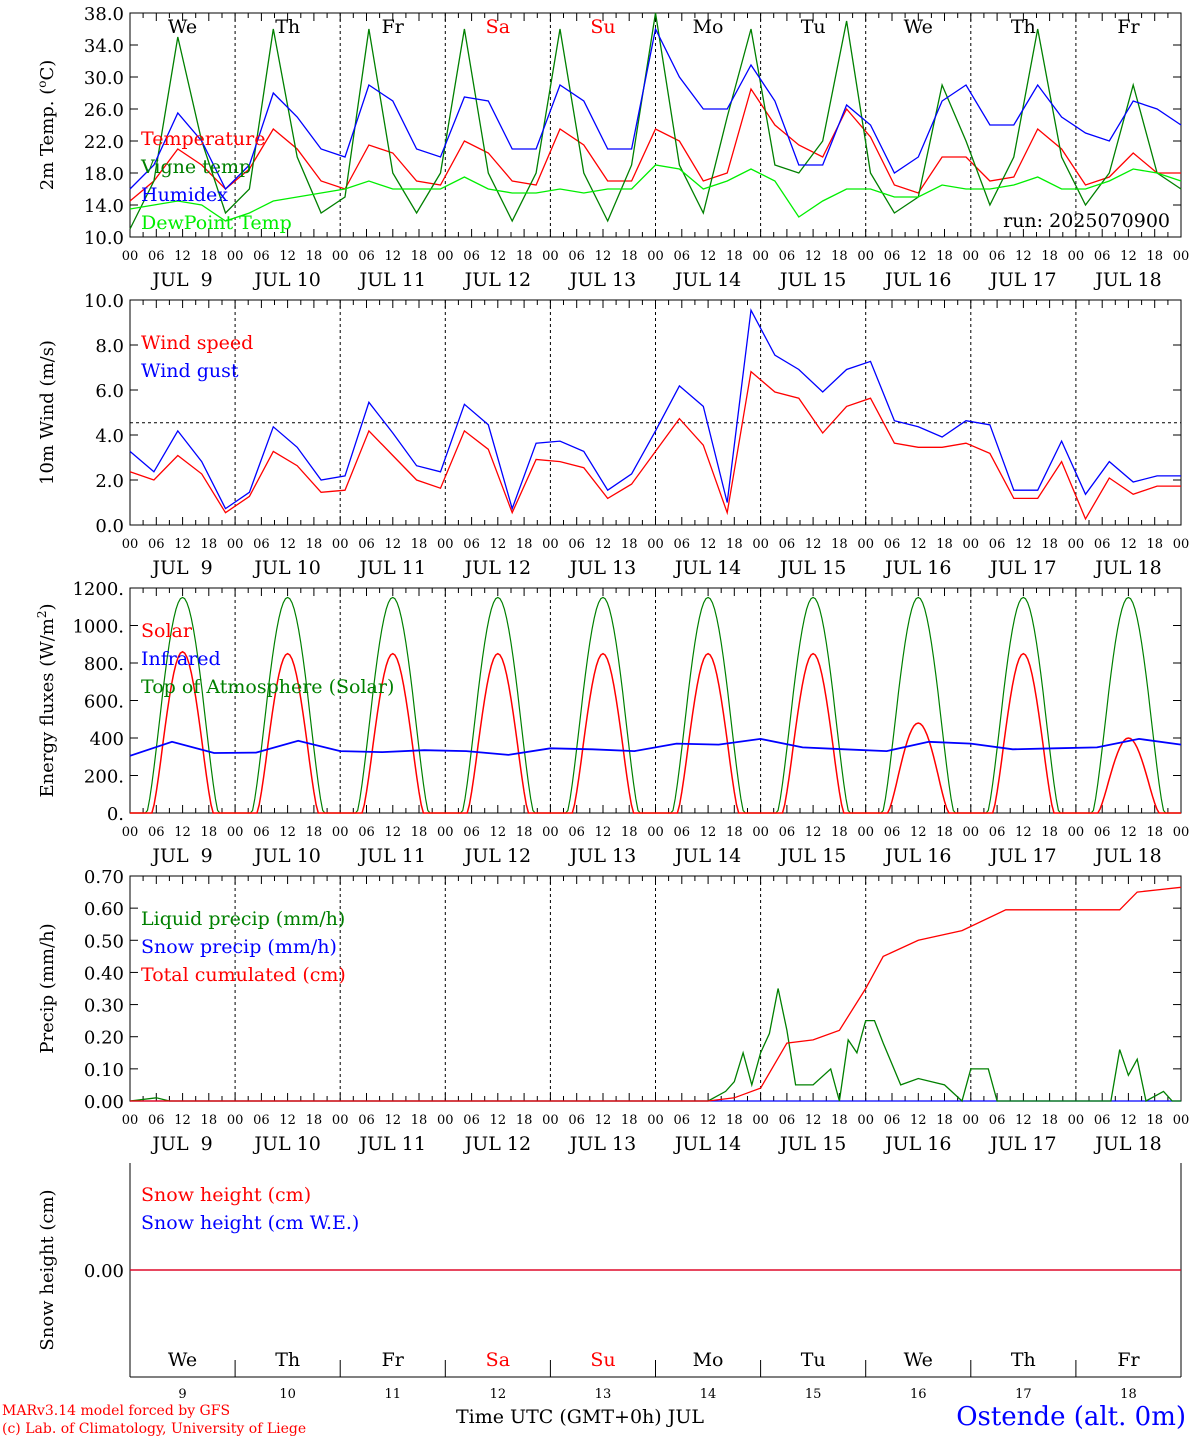 The image size is (1194, 1440). I want to click on y-tick-label: 0.30, so click(104, 1006).